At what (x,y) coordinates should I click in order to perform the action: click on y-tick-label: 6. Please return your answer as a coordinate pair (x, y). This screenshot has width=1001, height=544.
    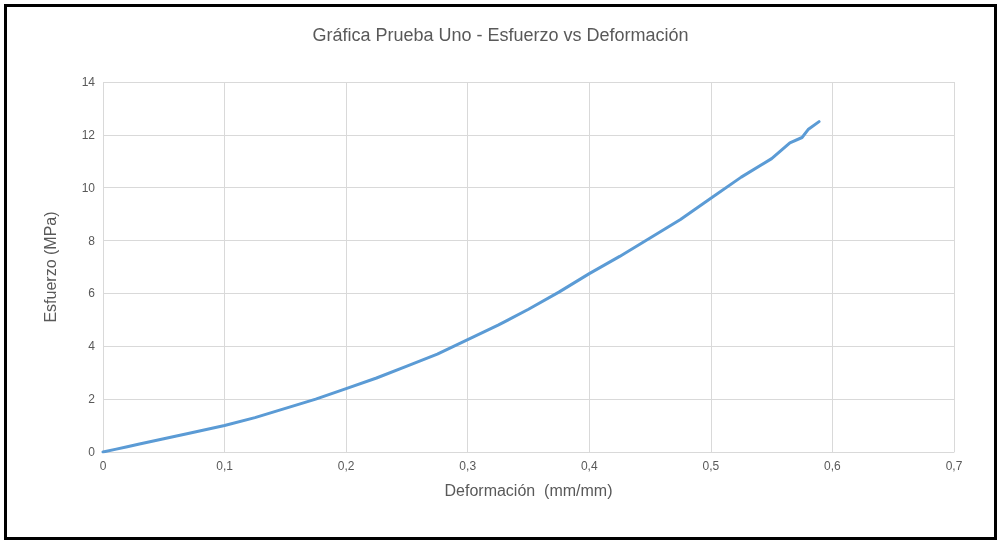
    Looking at the image, I should click on (92, 293).